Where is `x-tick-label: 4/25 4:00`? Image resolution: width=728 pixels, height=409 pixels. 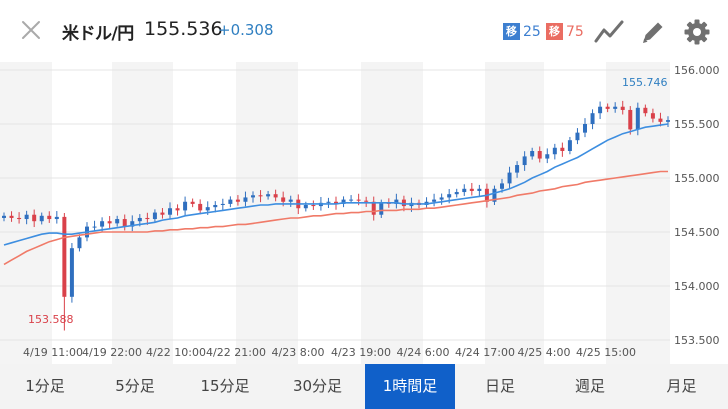 x-tick-label: 4/25 4:00 is located at coordinates (544, 352).